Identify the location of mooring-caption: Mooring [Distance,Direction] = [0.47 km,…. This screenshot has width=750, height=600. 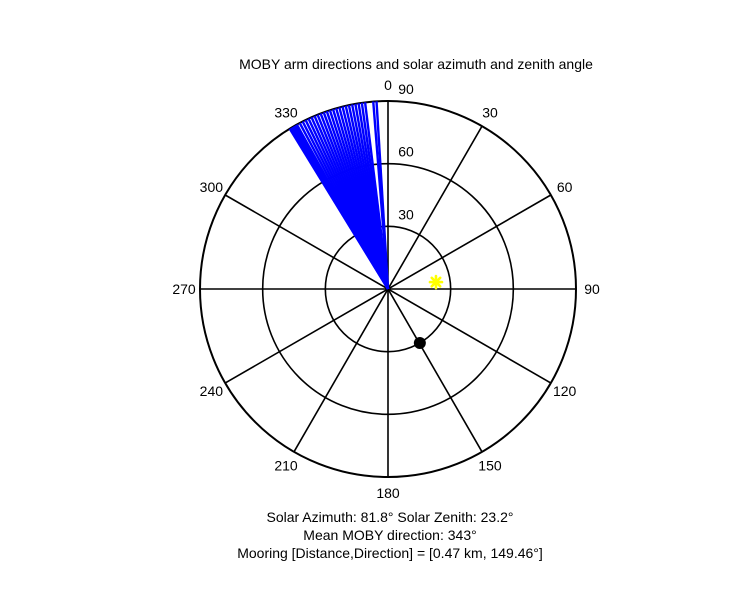
(390, 553).